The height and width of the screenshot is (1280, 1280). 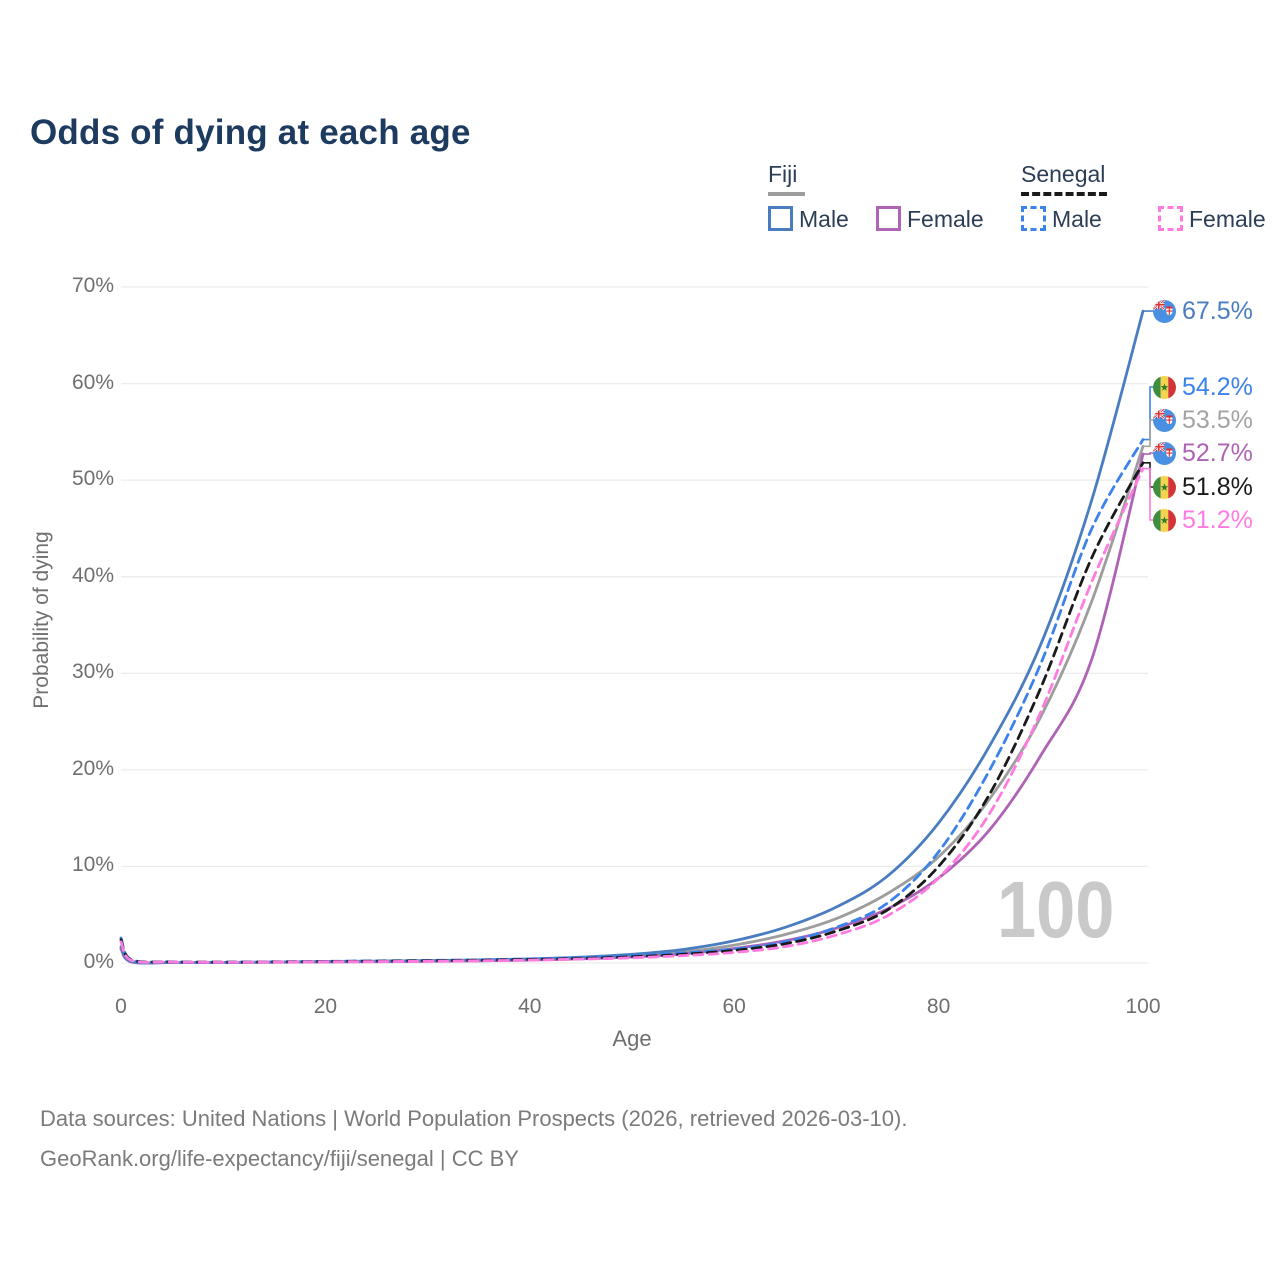 I want to click on end-label-senegal-both: 51.8%, so click(x=1203, y=487).